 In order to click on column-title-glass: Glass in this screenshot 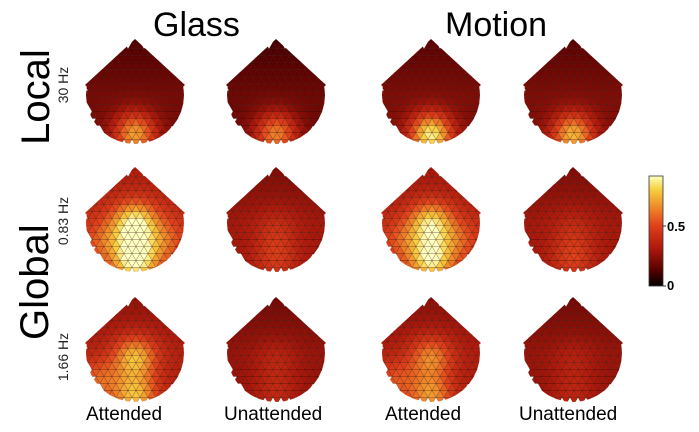, I will do `click(196, 25)`.